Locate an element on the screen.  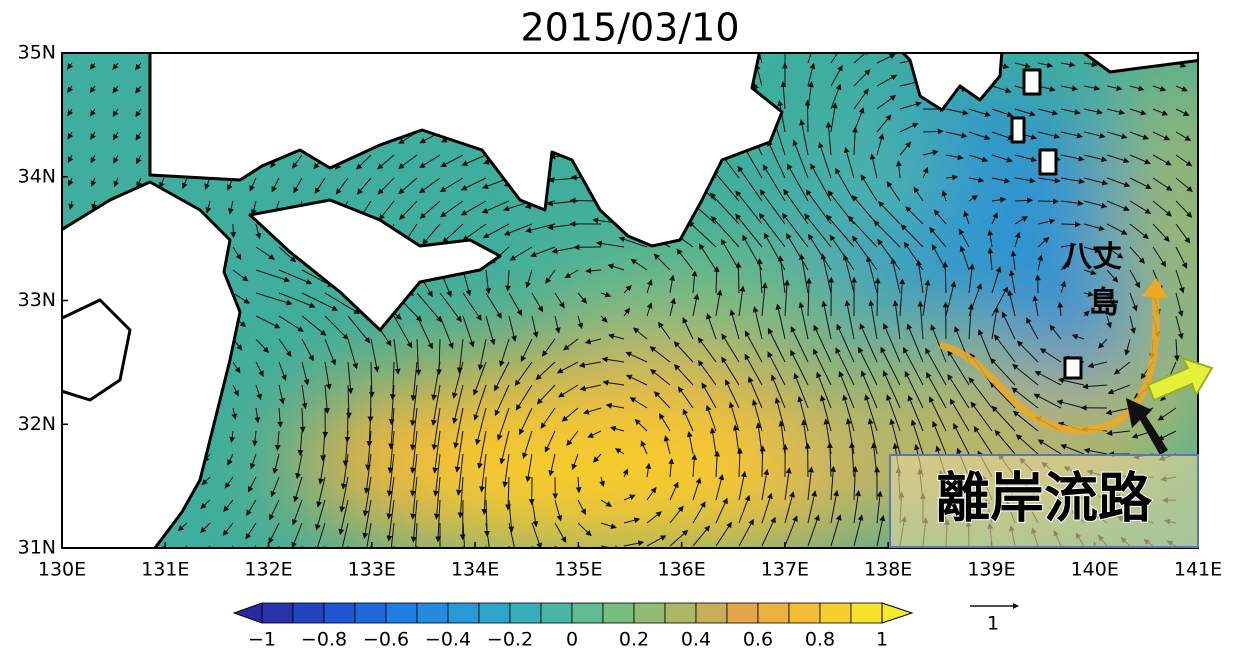
reference-label: 1 is located at coordinates (993, 624).